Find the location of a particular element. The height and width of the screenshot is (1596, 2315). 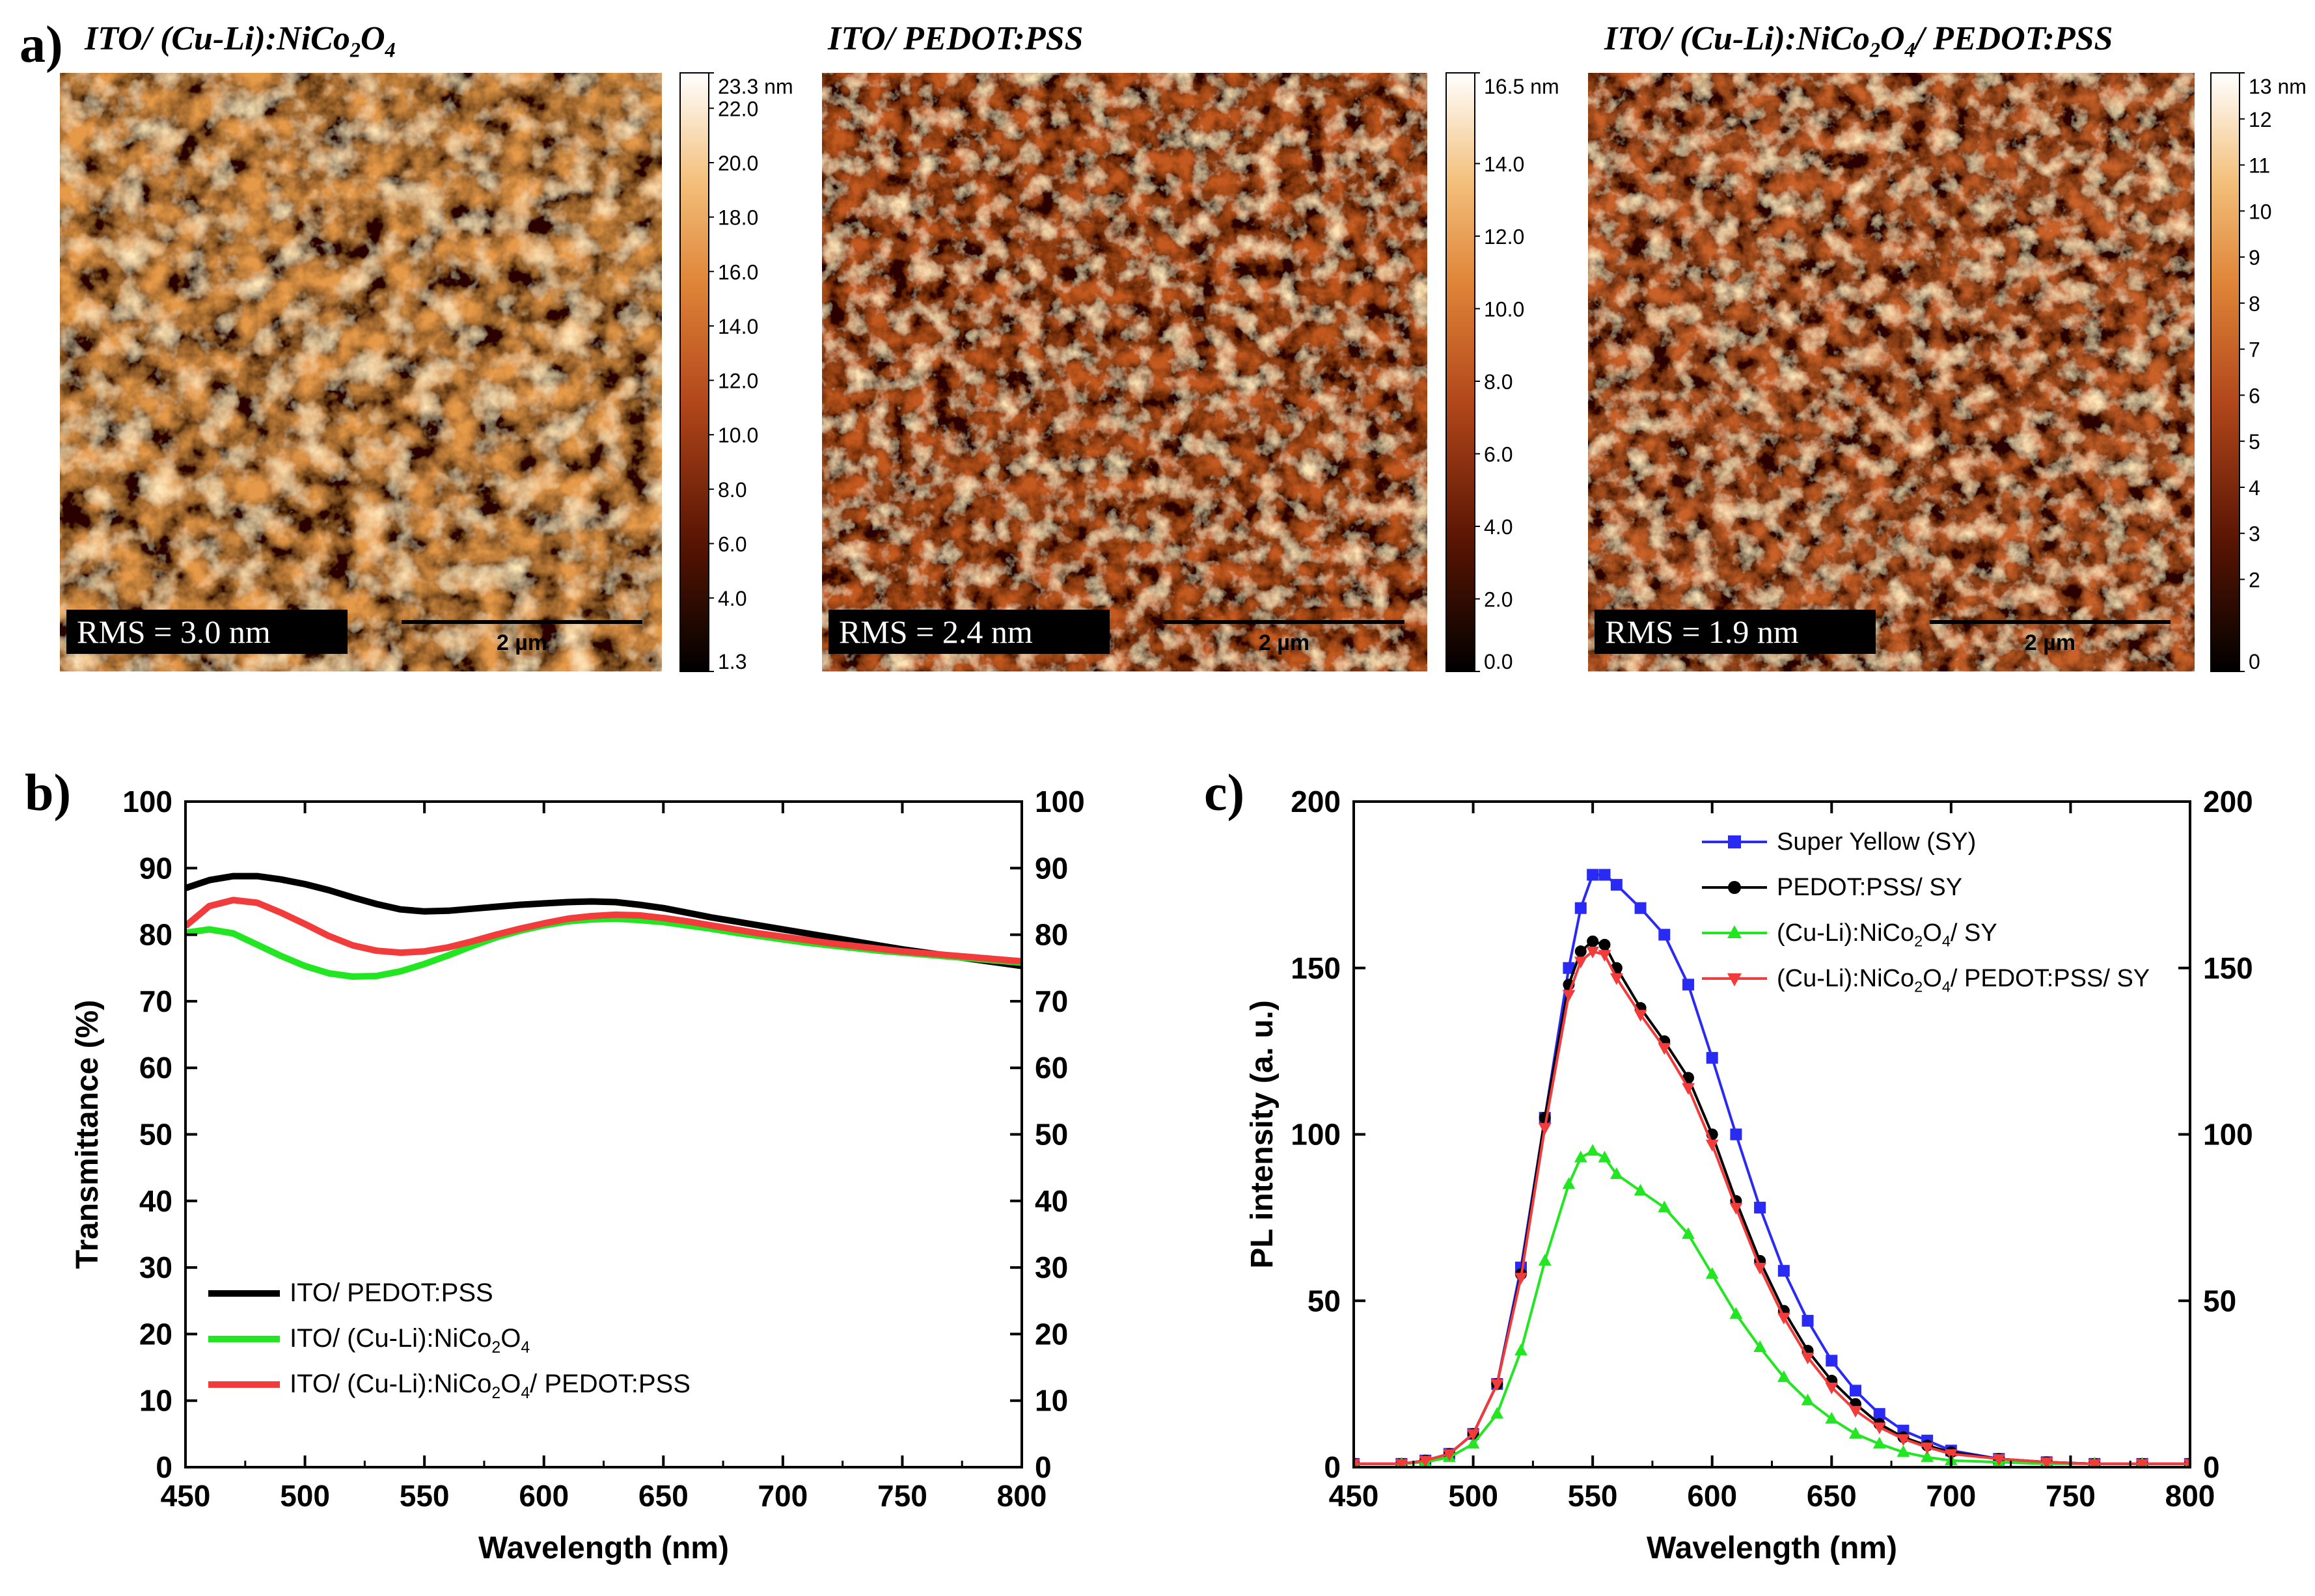

legend-label-part: / PEDOT:PSS/ SY is located at coordinates (2050, 978).